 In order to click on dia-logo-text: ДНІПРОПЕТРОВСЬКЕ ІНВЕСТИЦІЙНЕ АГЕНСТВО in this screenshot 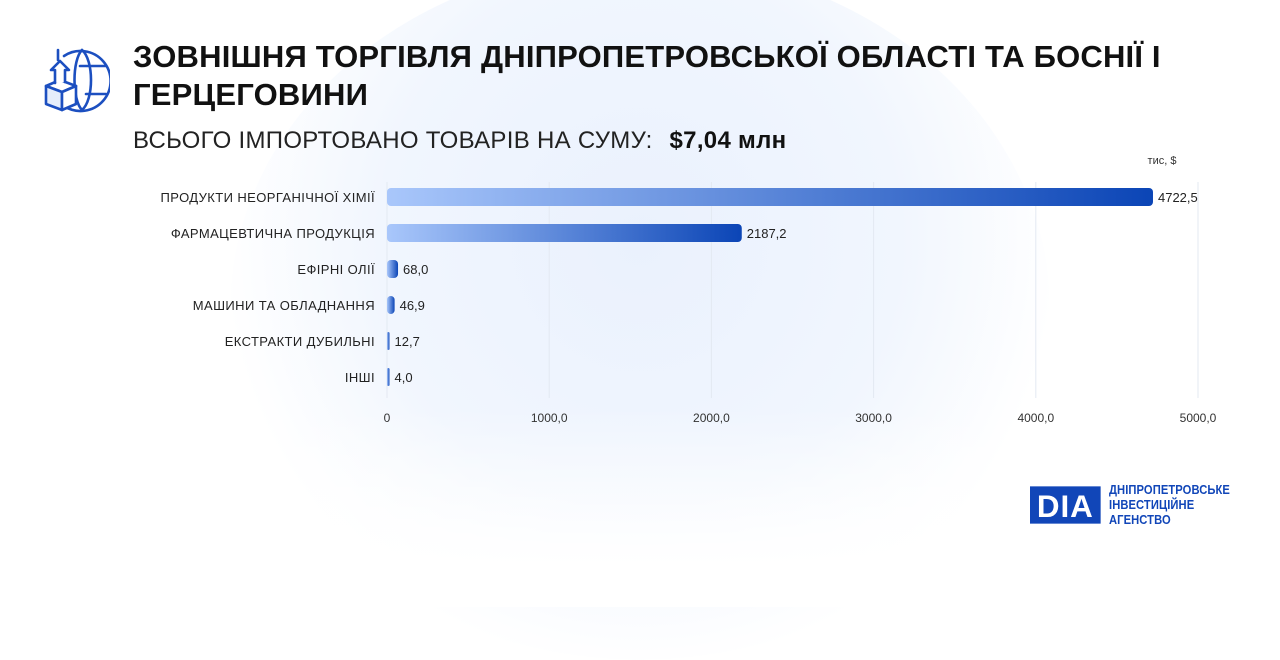, I will do `click(1182, 504)`.